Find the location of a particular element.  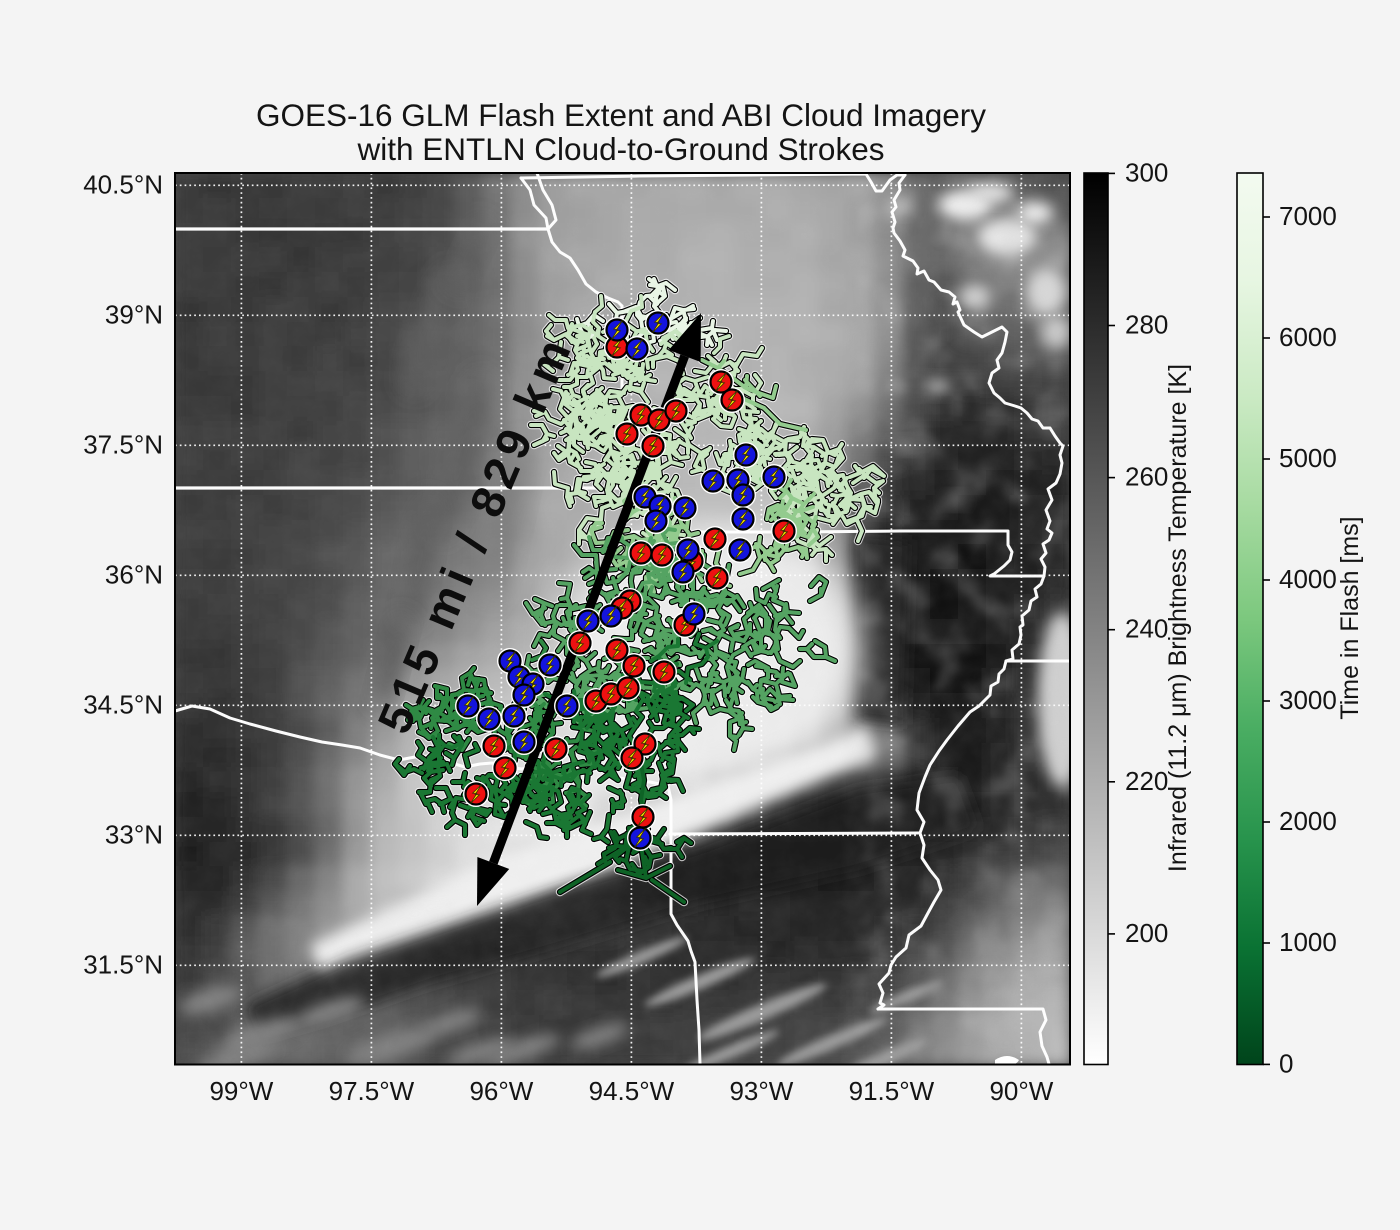

svg-text: 220 is located at coordinates (1146, 781).